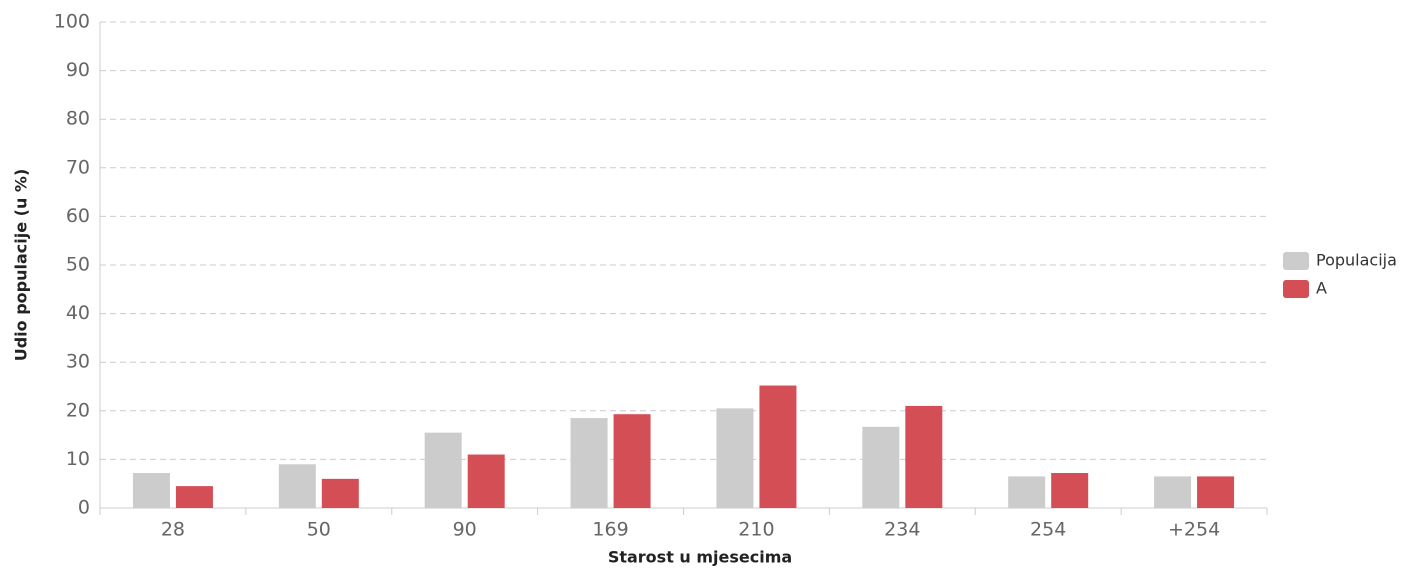  What do you see at coordinates (72, 22) in the screenshot?
I see `y-tick-label: 100` at bounding box center [72, 22].